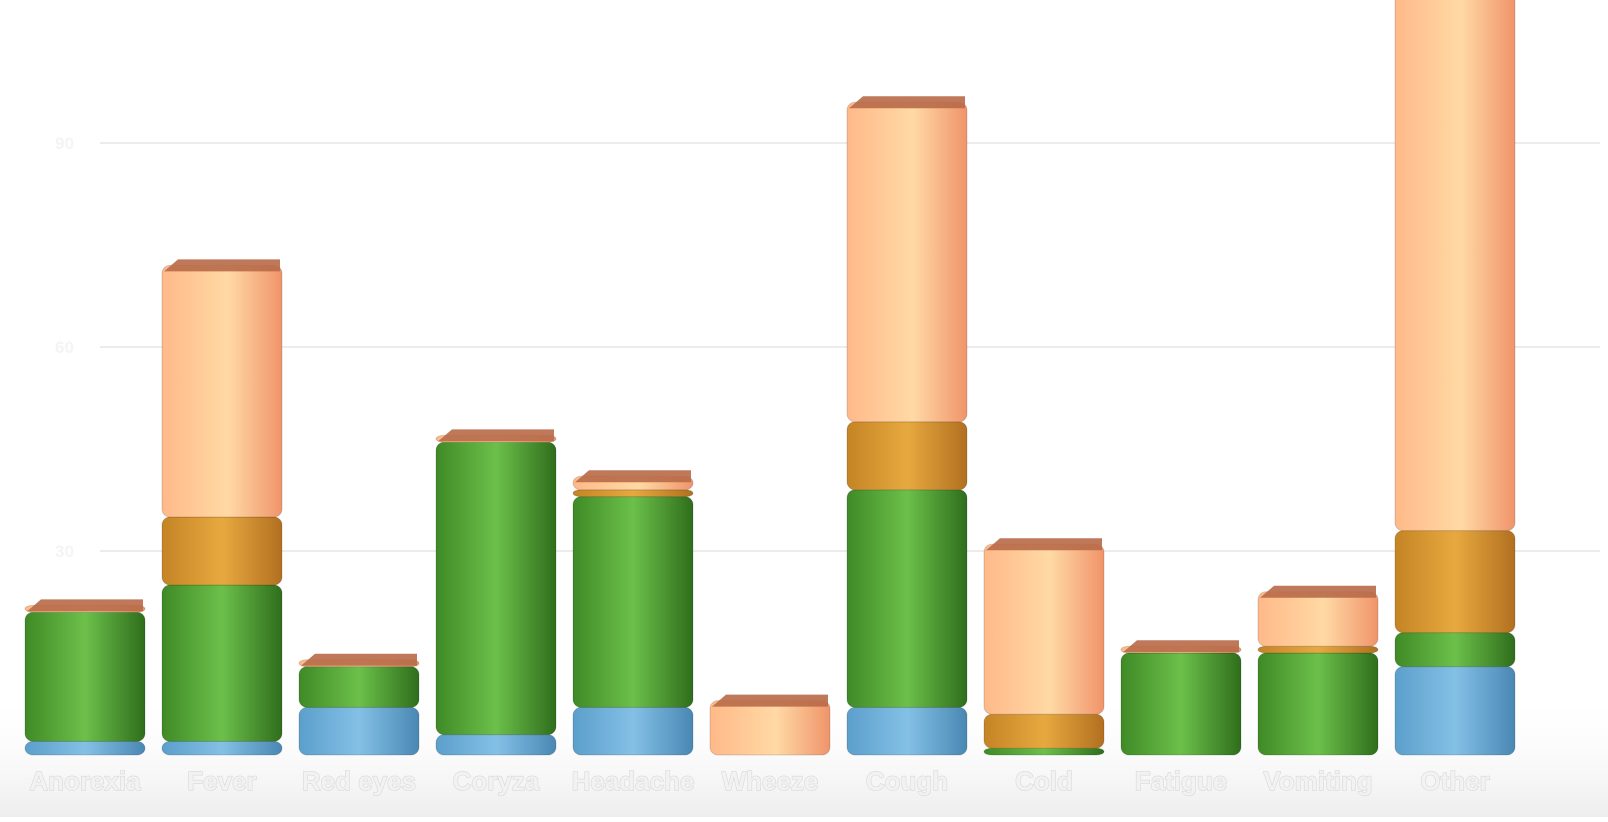 This screenshot has height=822, width=1608. I want to click on x-tick-label: Wheeze, so click(770, 781).